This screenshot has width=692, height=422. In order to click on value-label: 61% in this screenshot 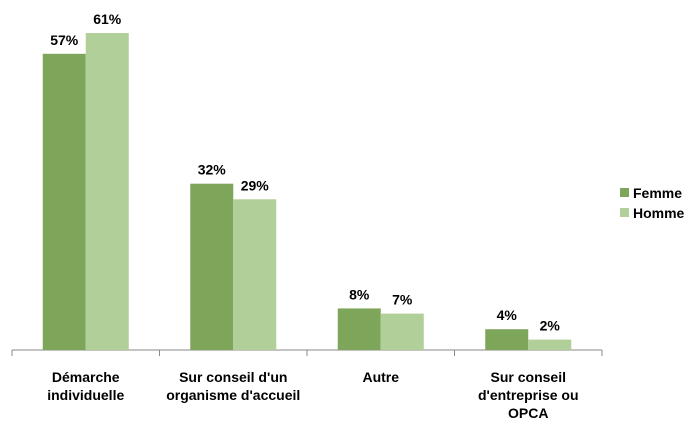, I will do `click(107, 19)`.